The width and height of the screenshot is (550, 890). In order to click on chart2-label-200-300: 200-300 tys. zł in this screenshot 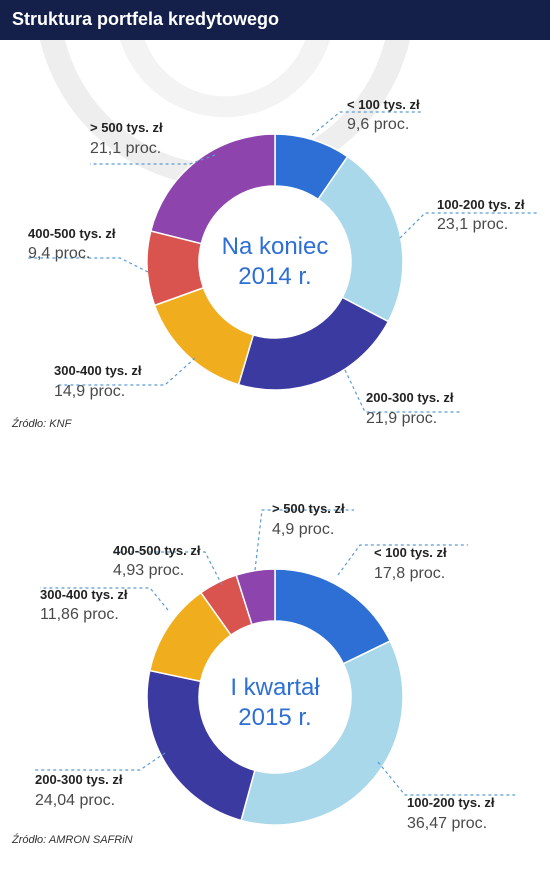, I will do `click(79, 779)`.